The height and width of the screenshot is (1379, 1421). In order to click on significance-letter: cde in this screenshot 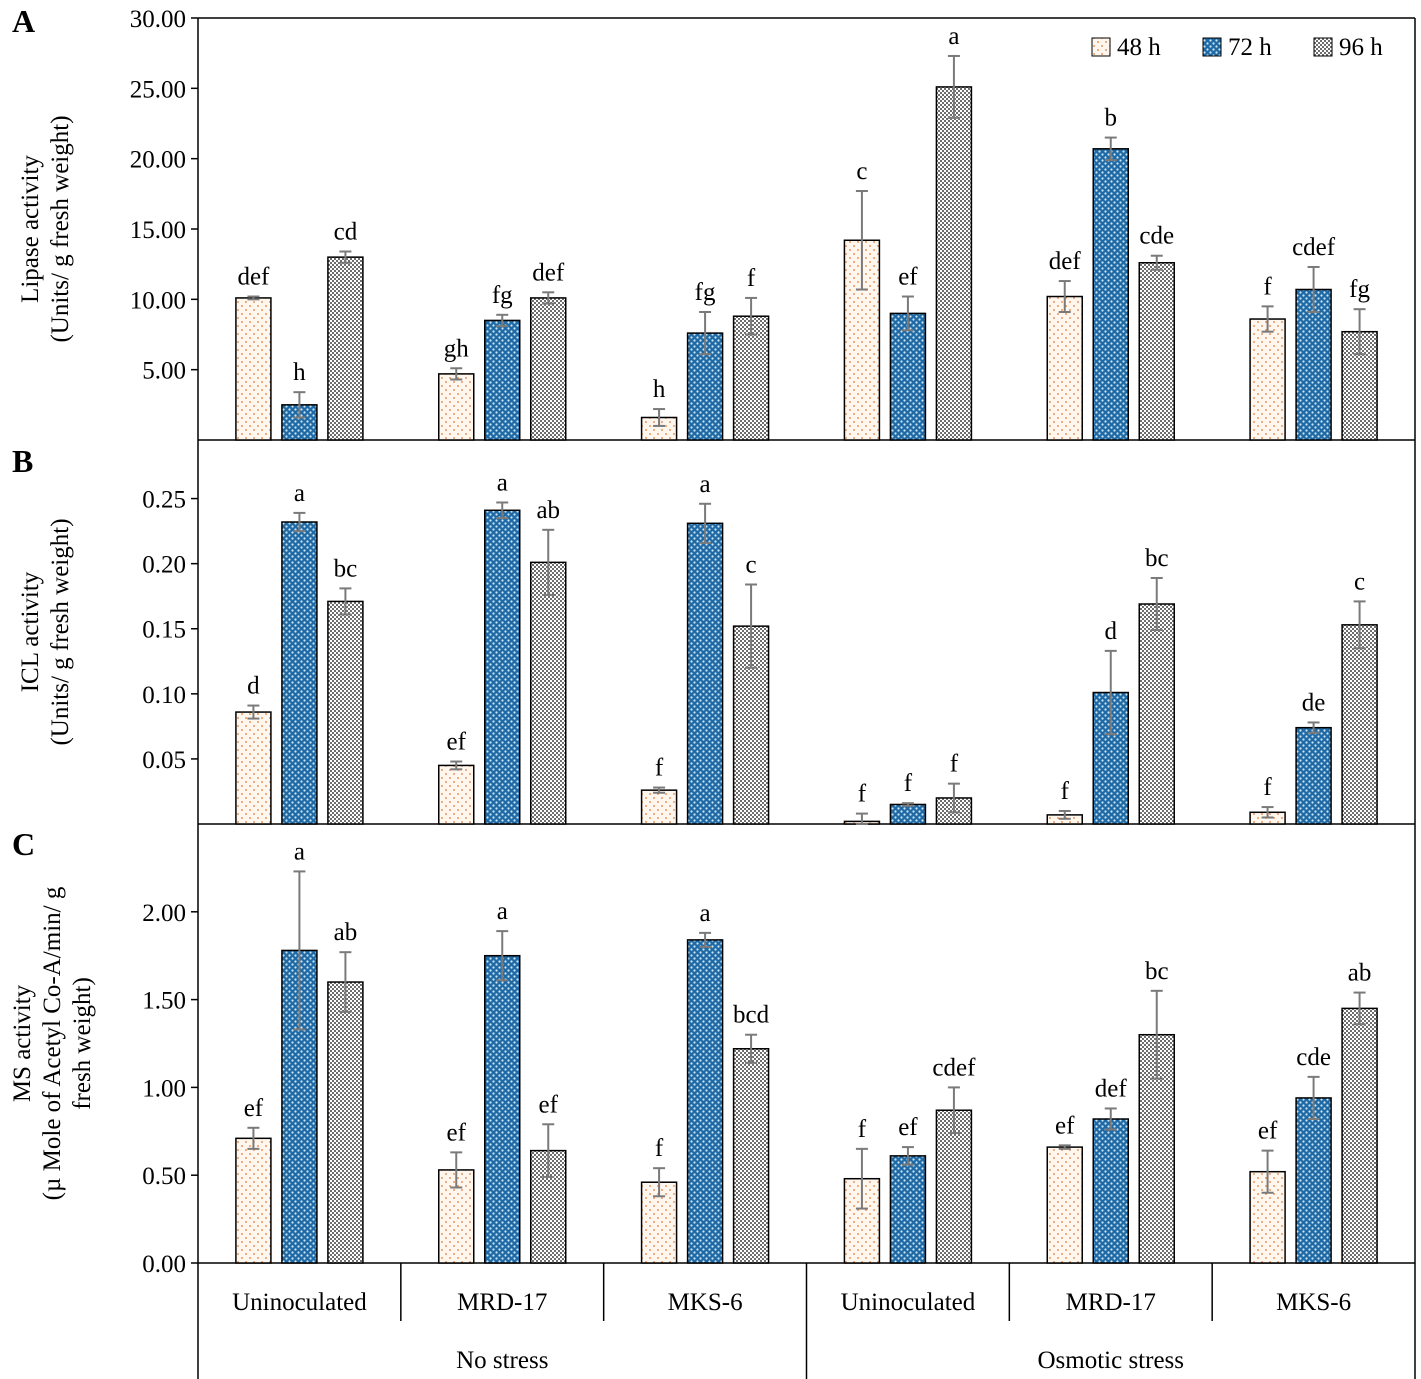, I will do `click(1156, 236)`.